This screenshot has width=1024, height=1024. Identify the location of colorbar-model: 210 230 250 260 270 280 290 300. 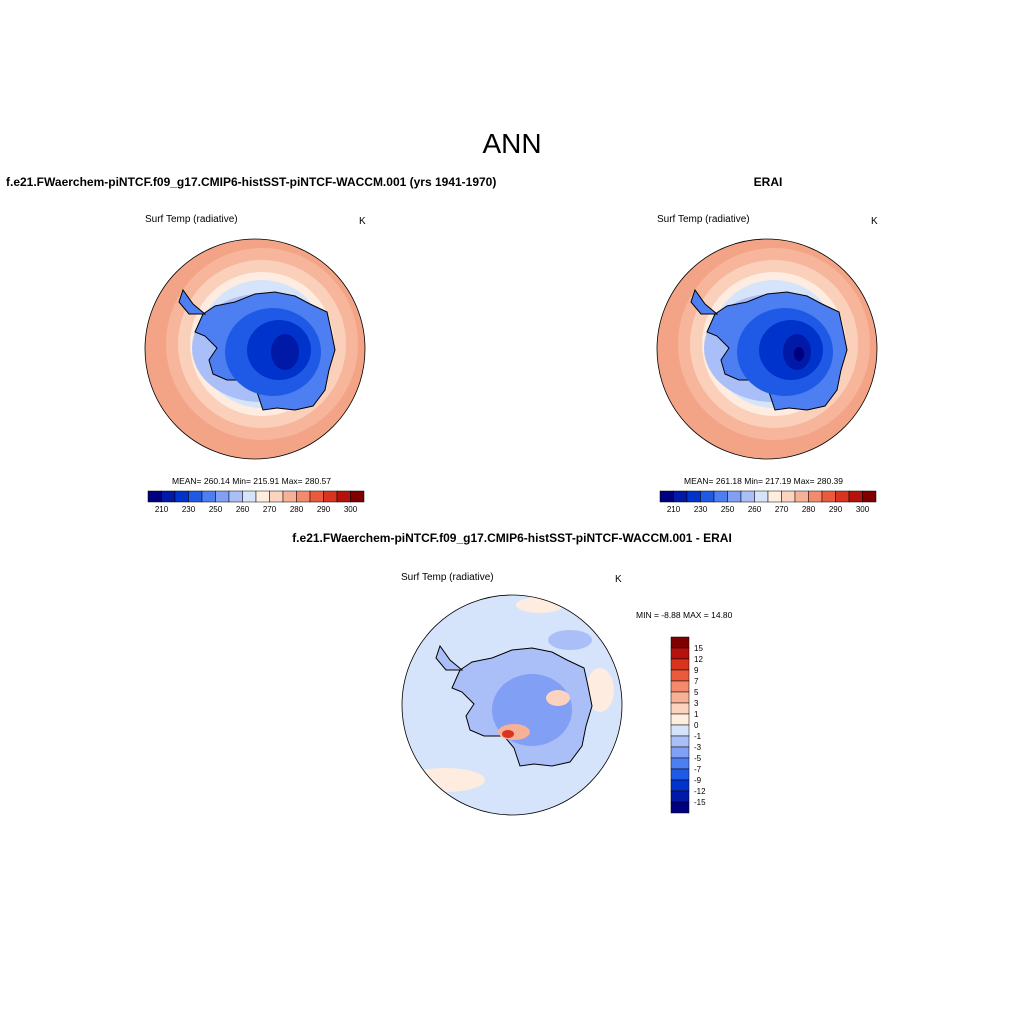
(256, 502).